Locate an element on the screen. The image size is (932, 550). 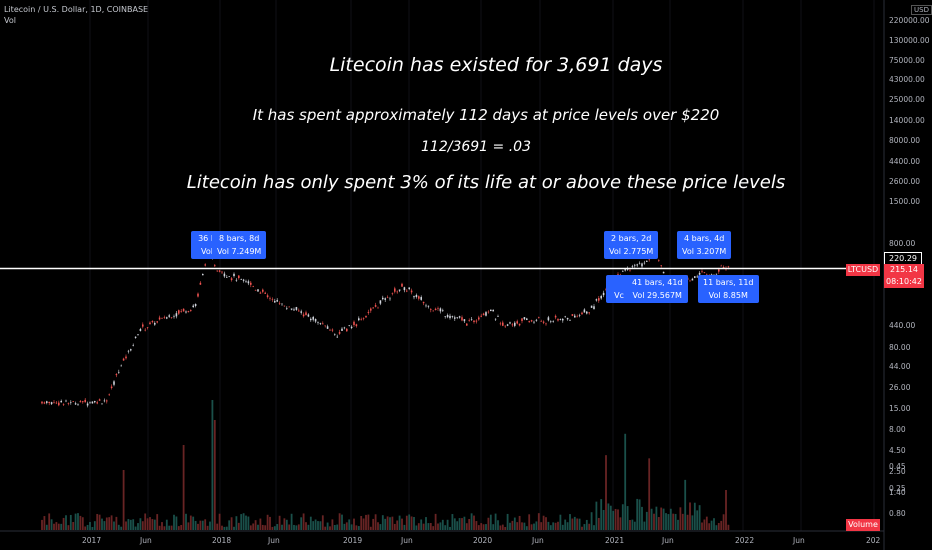
range-box: 11 bars, 11d Vol 8.85M is located at coordinates (728, 289).